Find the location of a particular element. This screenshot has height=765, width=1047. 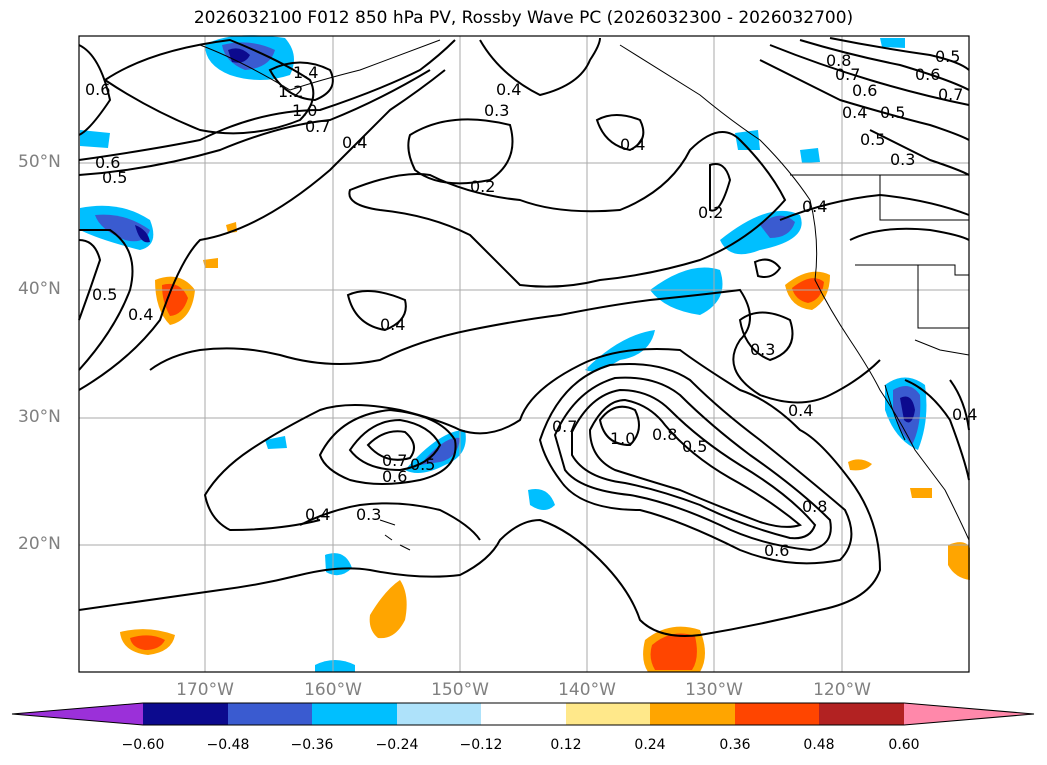

contour-label: 1.0 is located at coordinates (622, 438).